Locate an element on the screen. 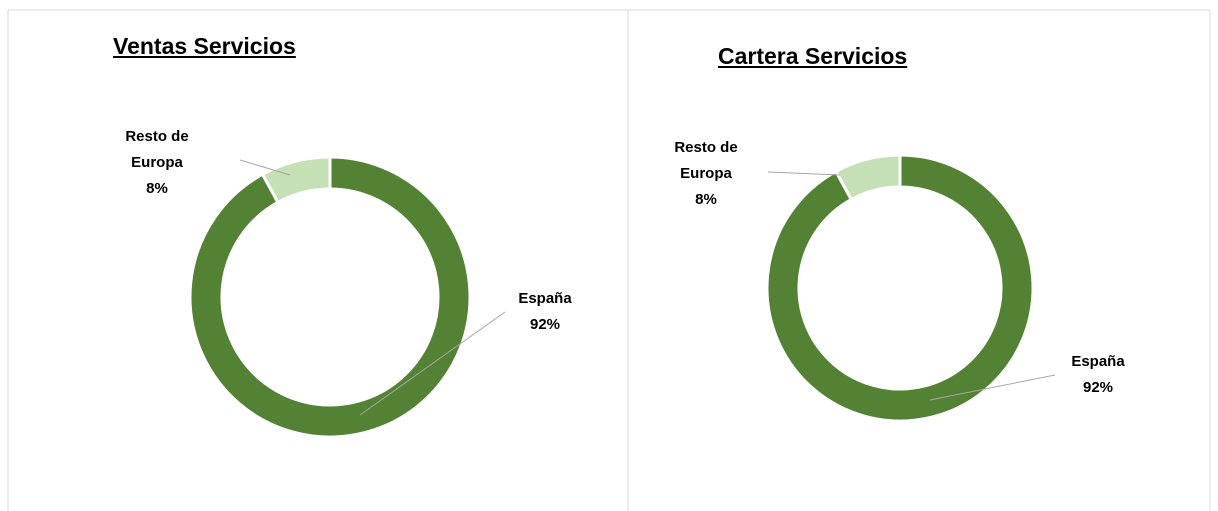 This screenshot has width=1218, height=511. chart-title: Ventas Servicios is located at coordinates (204, 46).